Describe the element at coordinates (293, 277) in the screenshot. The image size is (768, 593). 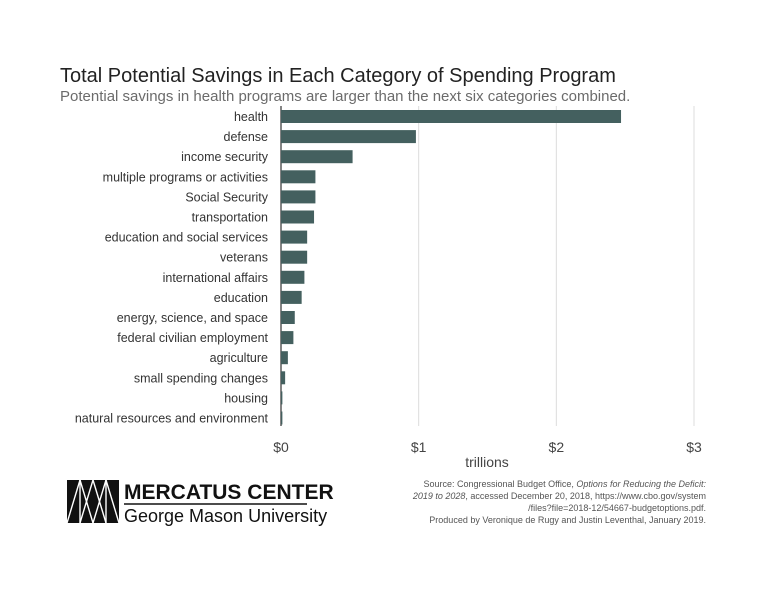
I see `bar-international-affairs` at that location.